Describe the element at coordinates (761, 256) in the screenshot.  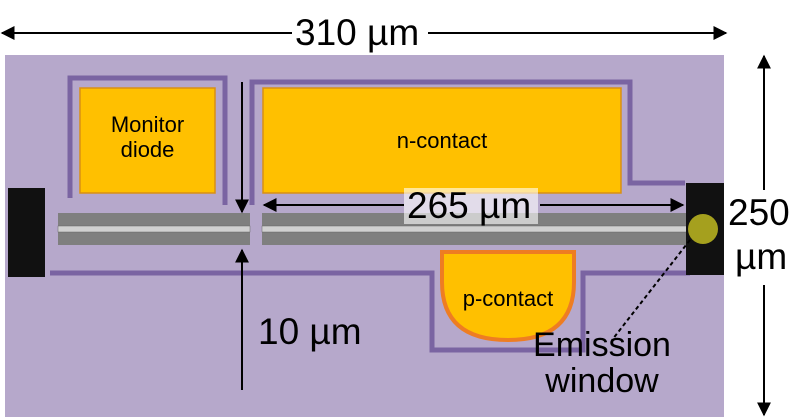
I see `height-dimension-unit: µm` at that location.